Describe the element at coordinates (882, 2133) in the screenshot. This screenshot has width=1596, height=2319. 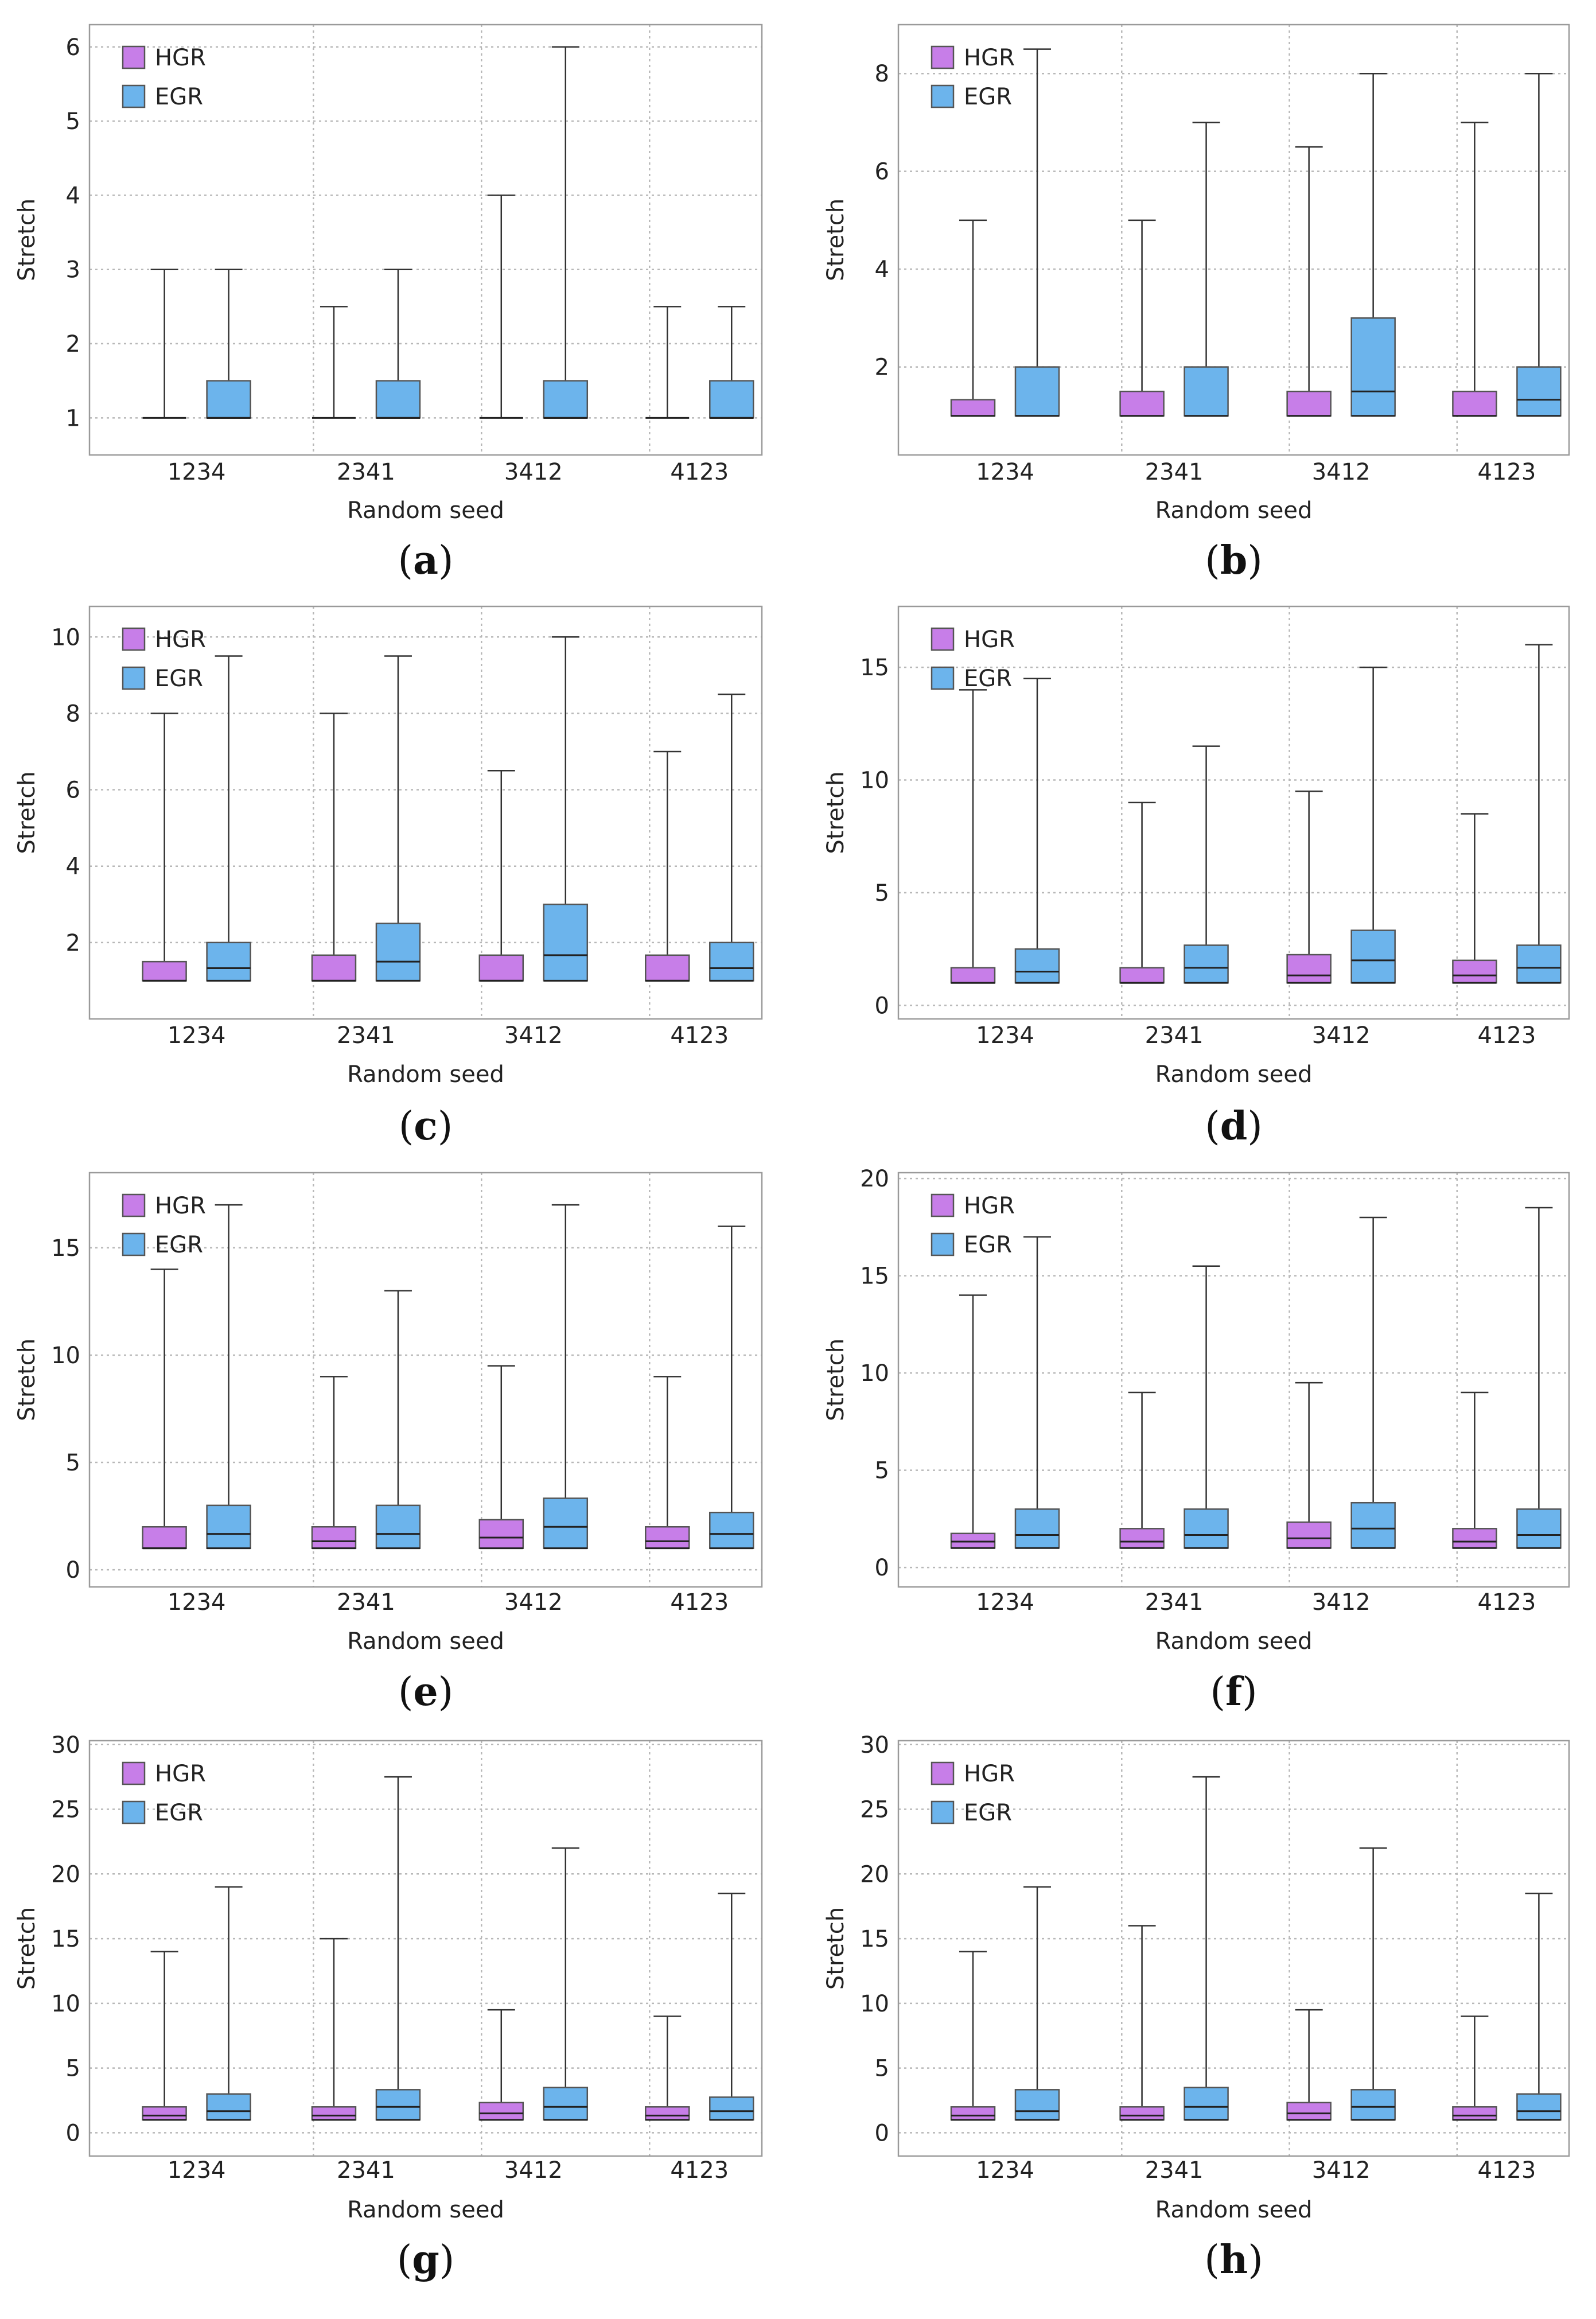
I see `y-tick-label: 0` at that location.